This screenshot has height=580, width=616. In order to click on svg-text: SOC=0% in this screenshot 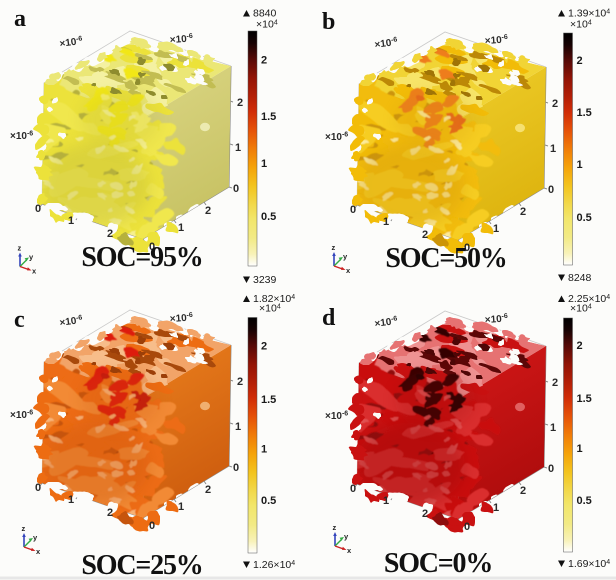, I will do `click(438, 563)`.